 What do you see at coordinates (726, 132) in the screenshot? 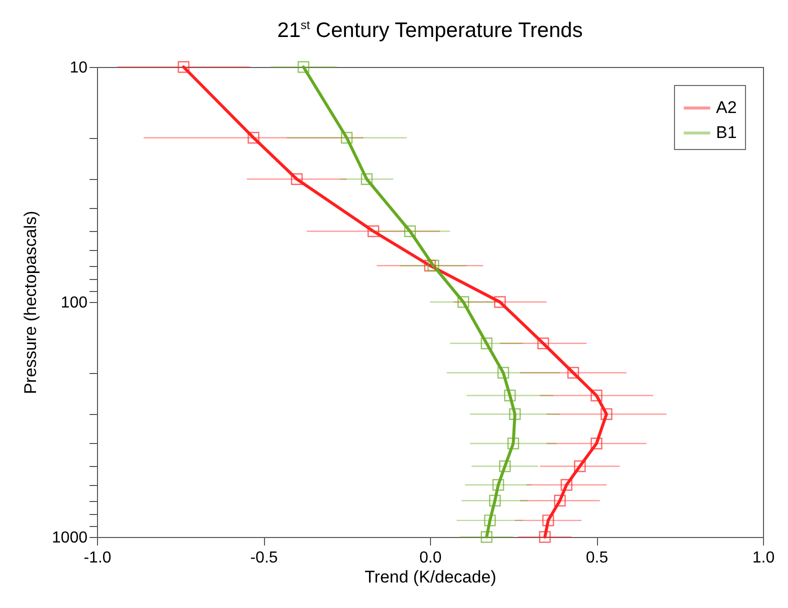
I see `legend-label: B1` at bounding box center [726, 132].